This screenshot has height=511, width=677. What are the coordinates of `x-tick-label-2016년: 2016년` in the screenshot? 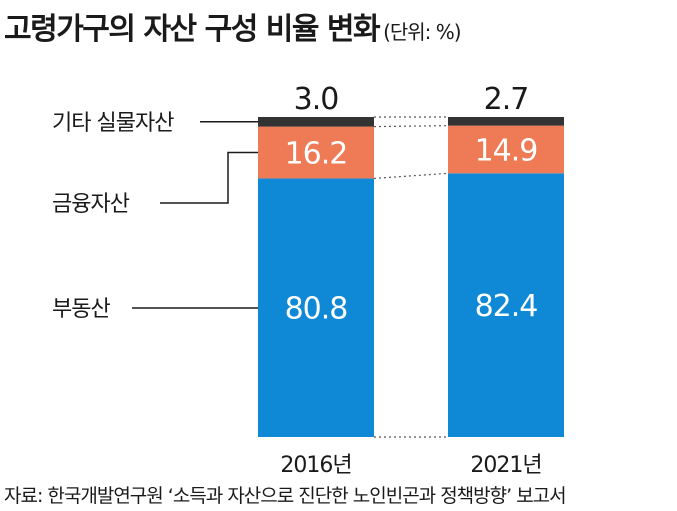 It's located at (315, 465).